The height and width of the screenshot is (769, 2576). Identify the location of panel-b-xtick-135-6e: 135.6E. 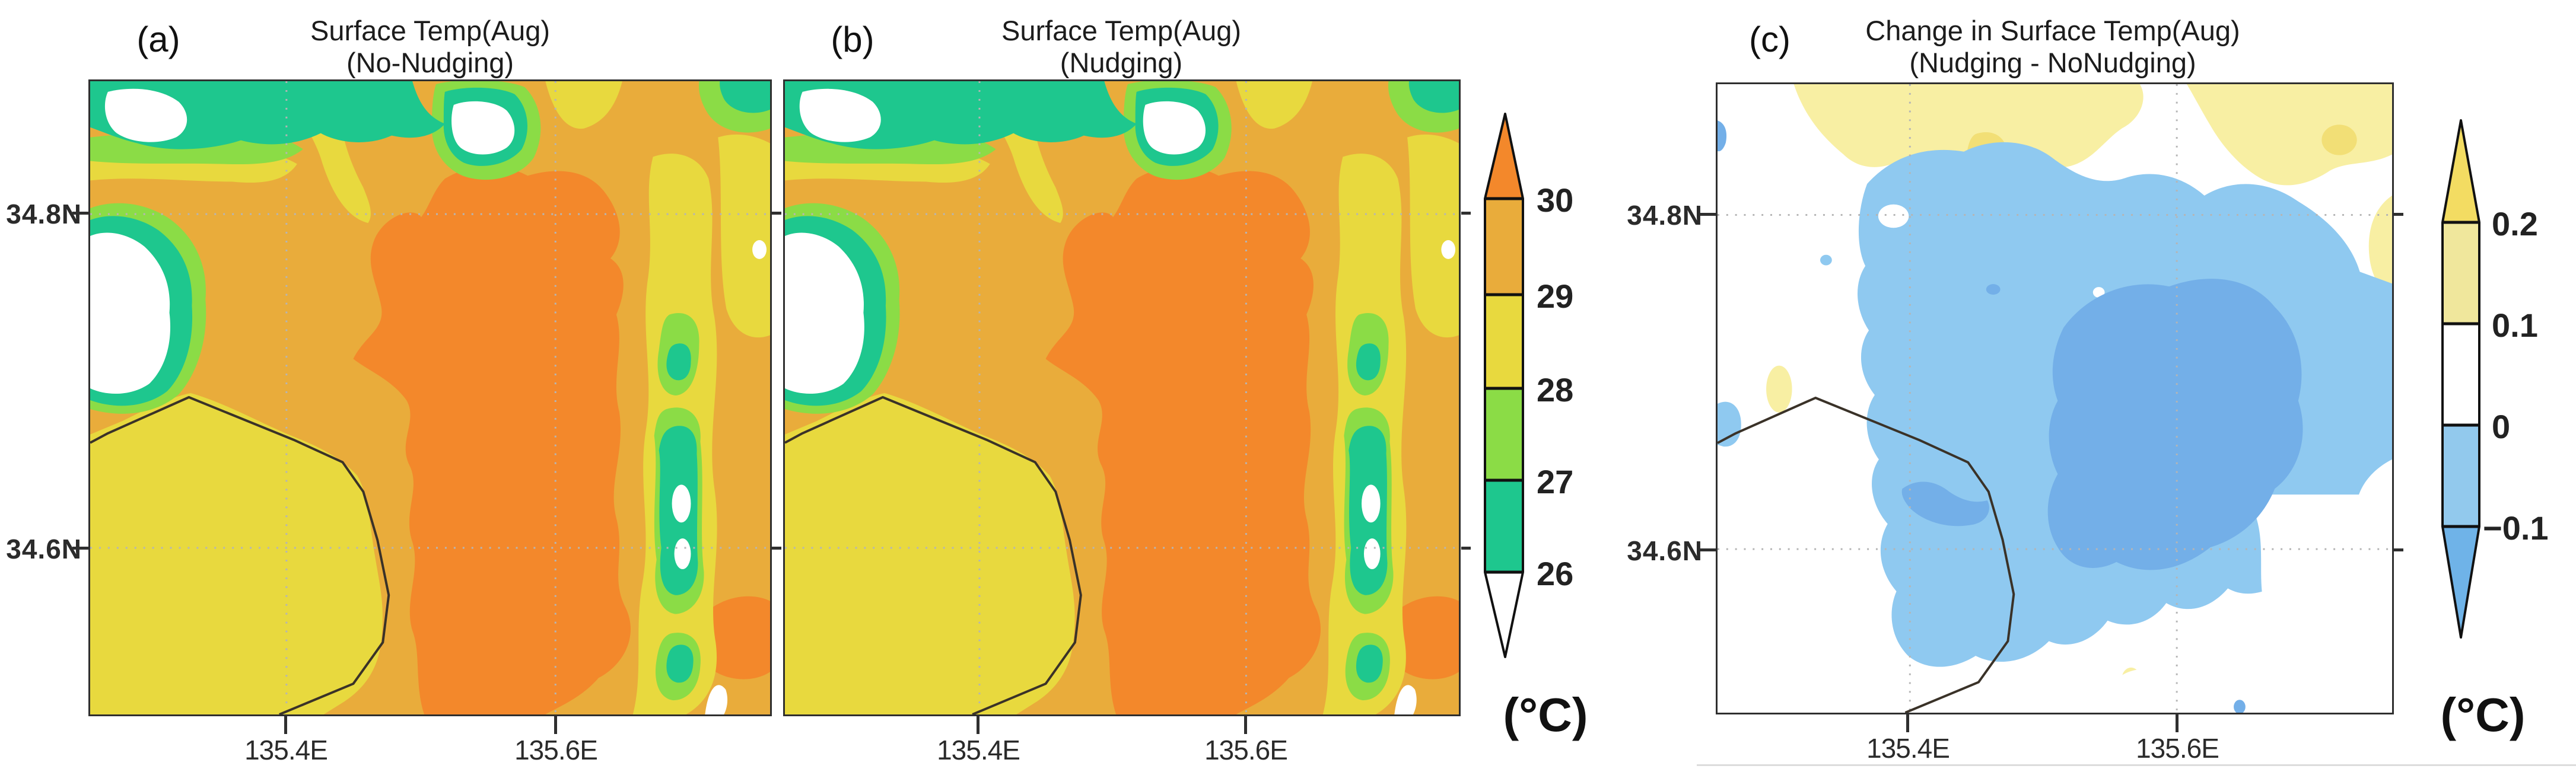
(1246, 750).